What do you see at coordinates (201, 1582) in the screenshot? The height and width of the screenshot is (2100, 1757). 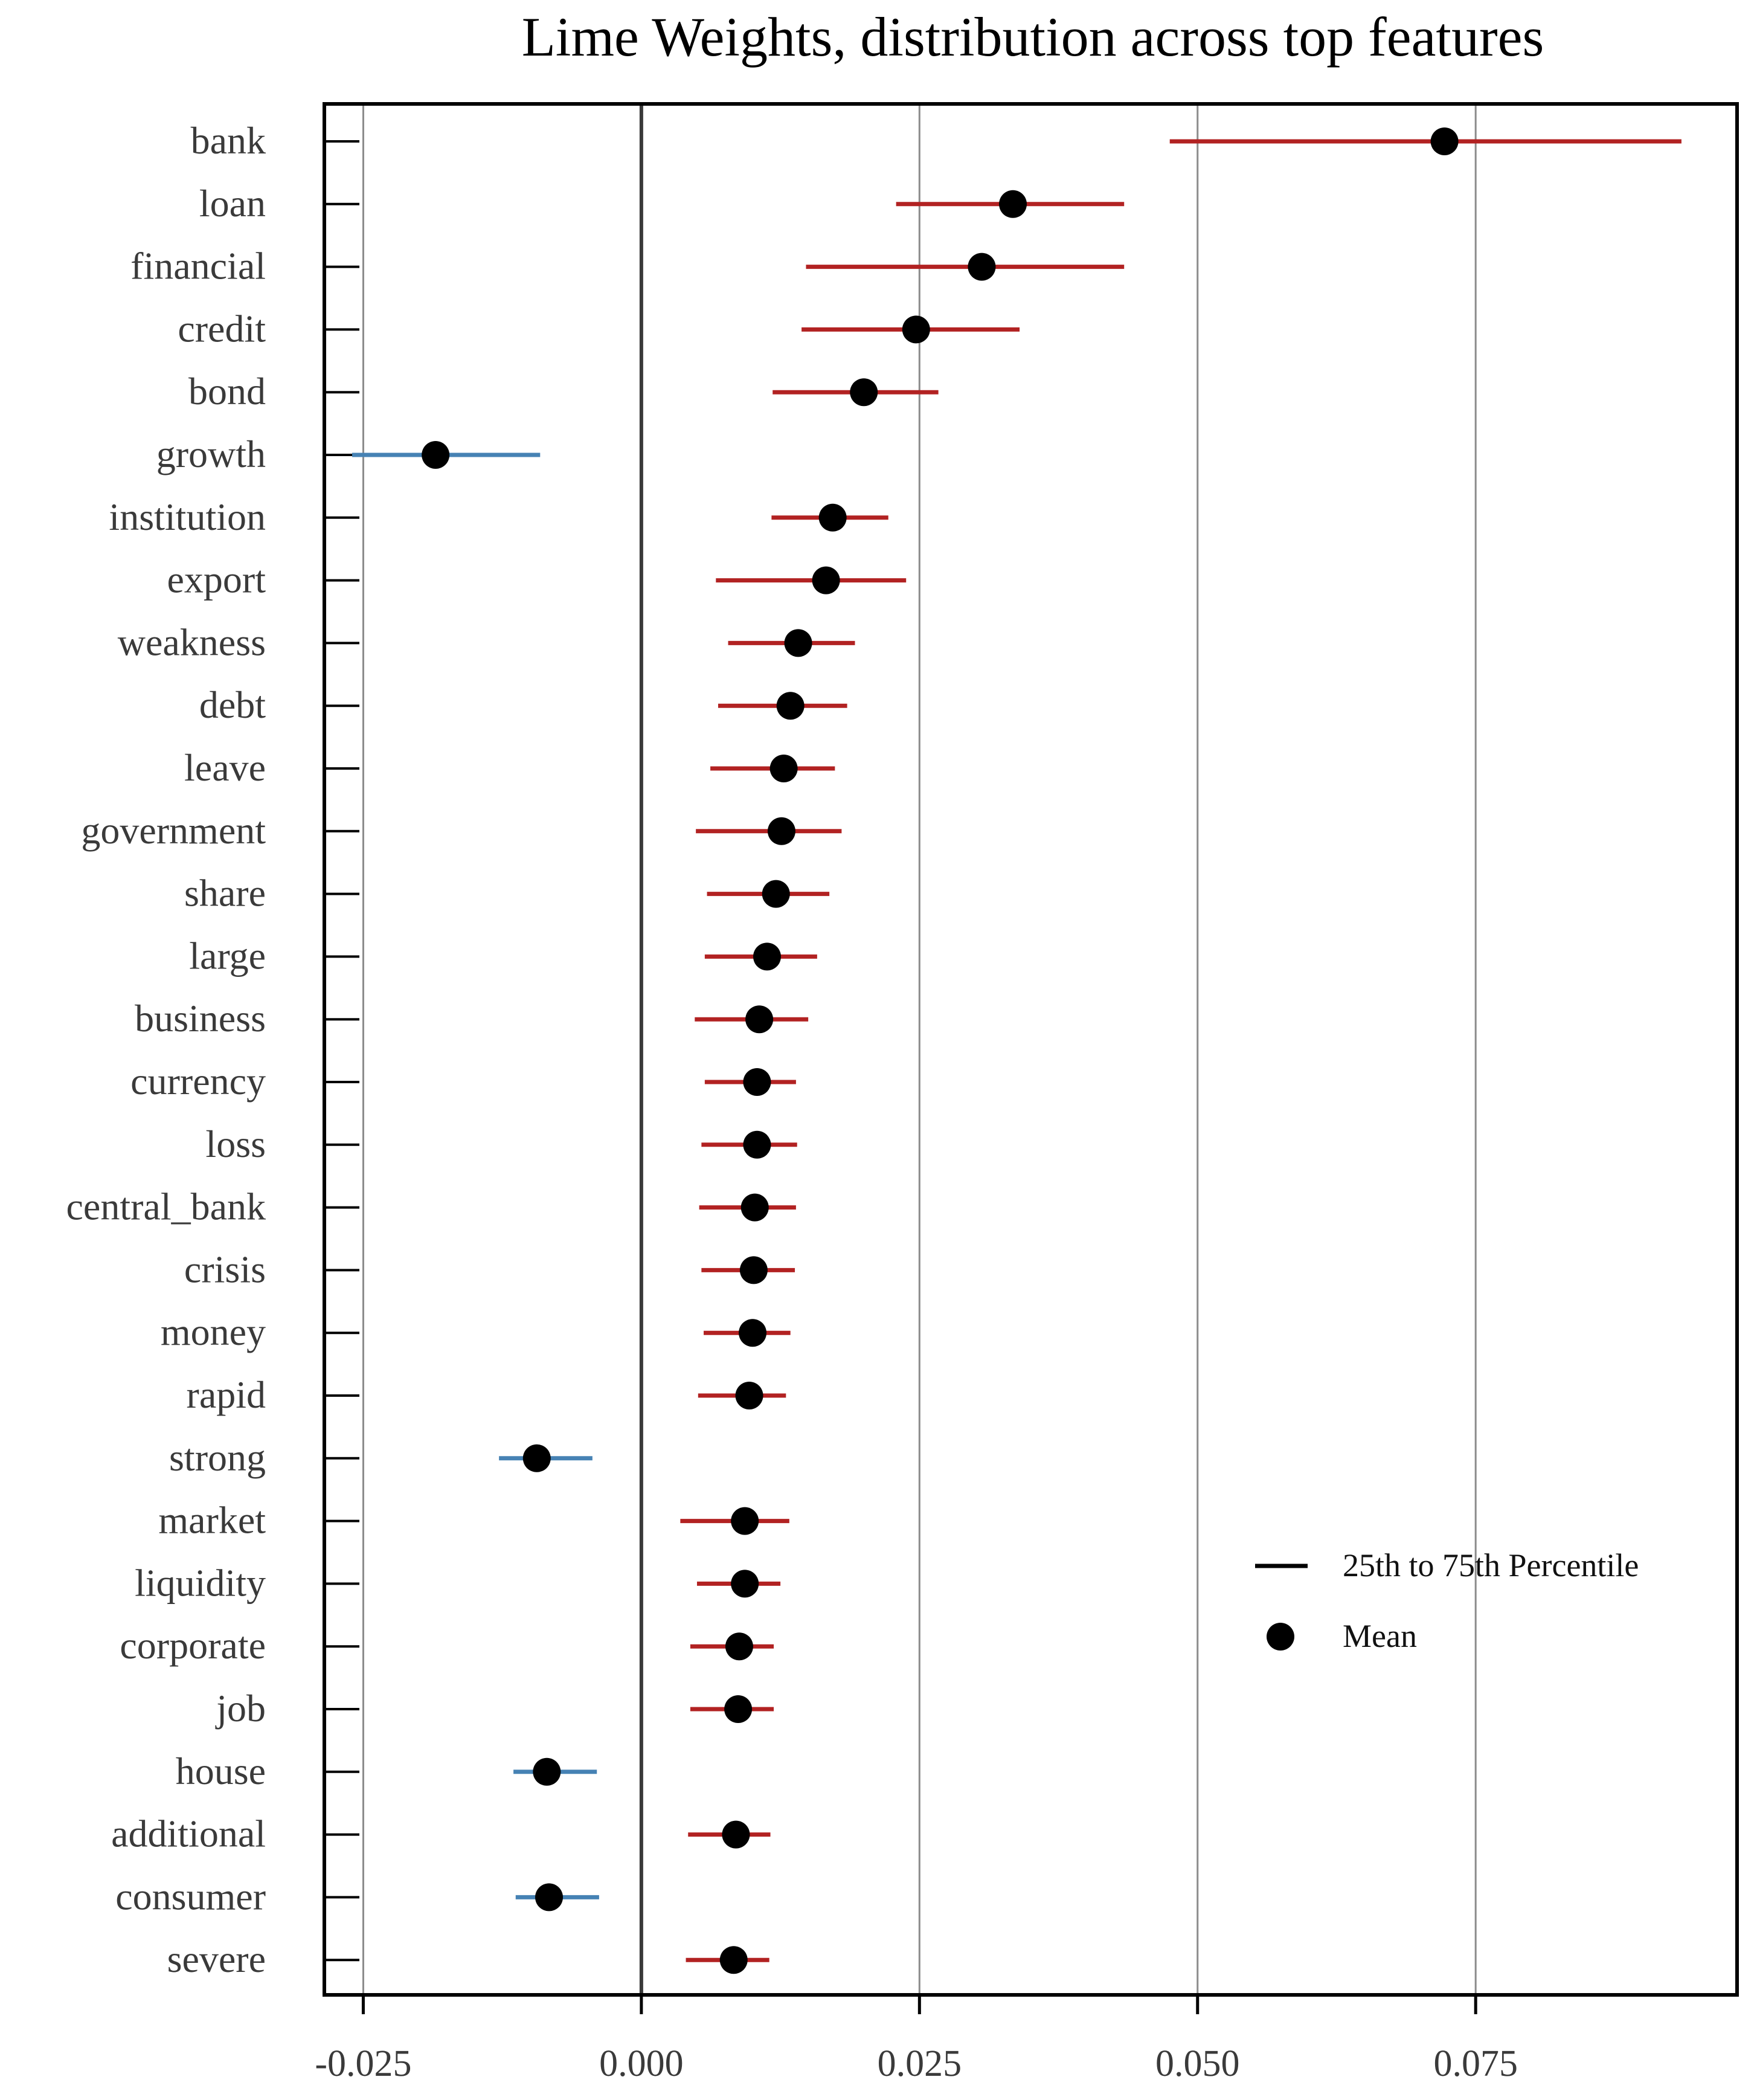 I see `y-tick-label: liquidity` at bounding box center [201, 1582].